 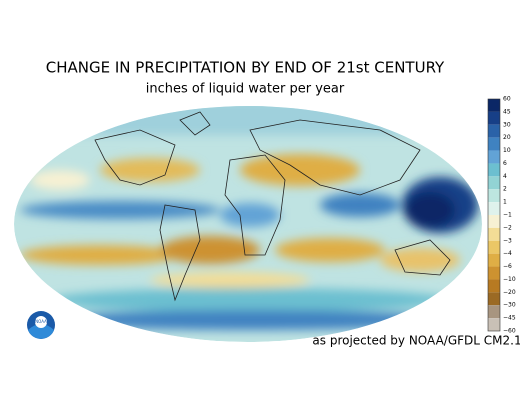 I want to click on subtitle: inches of liquid water per year, so click(x=245, y=89).